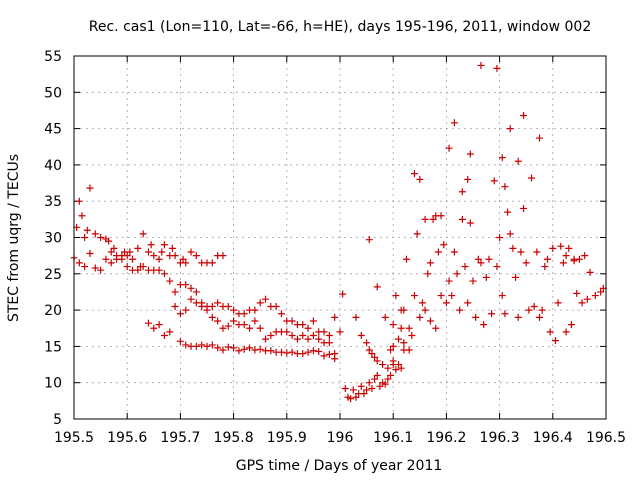  I want to click on y-tick-labels: 5 10 15 20 25 30 35 40 45 50 55, so click(53, 238).